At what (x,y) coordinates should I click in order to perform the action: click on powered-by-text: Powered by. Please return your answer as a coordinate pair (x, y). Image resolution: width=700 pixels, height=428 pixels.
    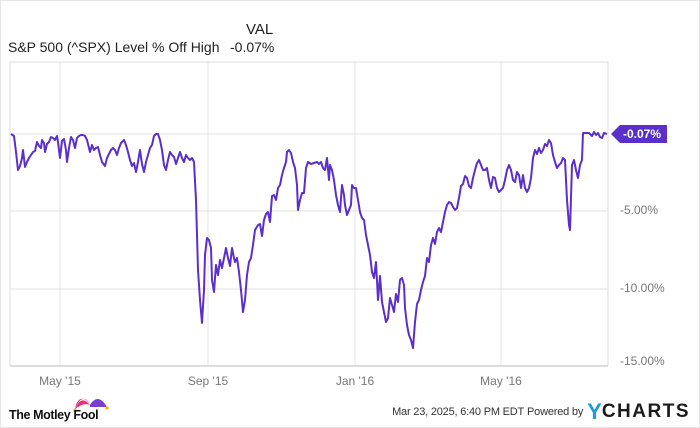
    Looking at the image, I should click on (555, 412).